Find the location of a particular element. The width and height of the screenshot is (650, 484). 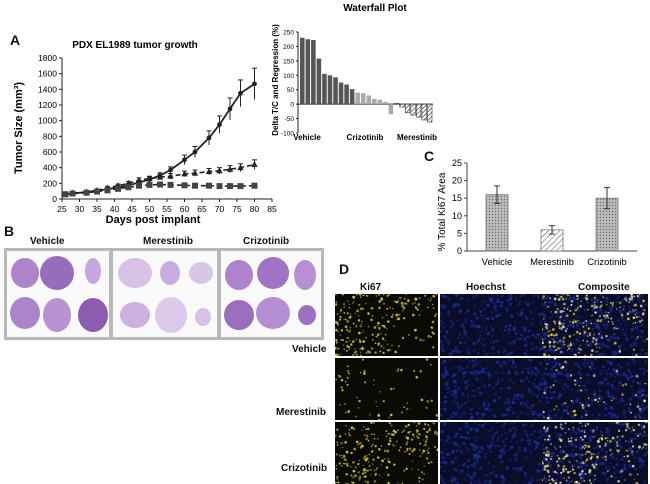

waterfall-group-label-vehicle: Vehicle is located at coordinates (307, 137).